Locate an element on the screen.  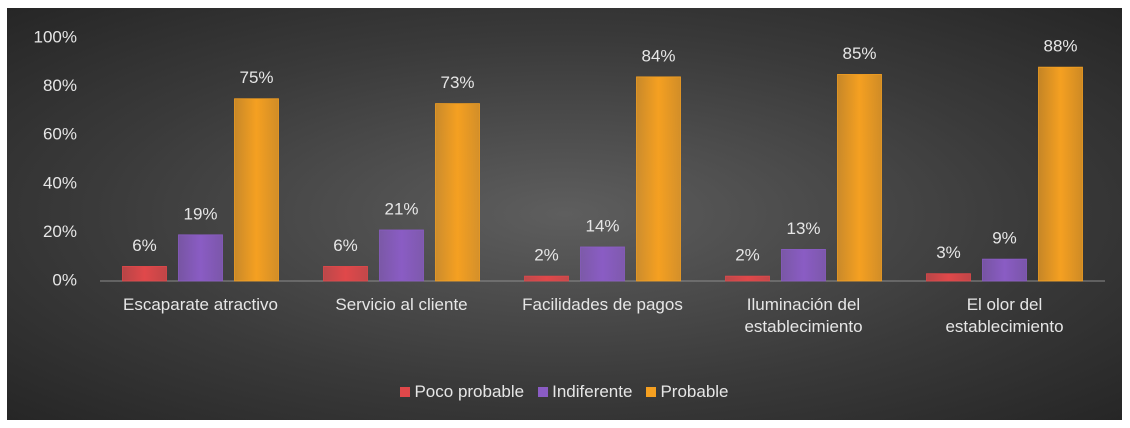
data-label: 3% is located at coordinates (948, 252).